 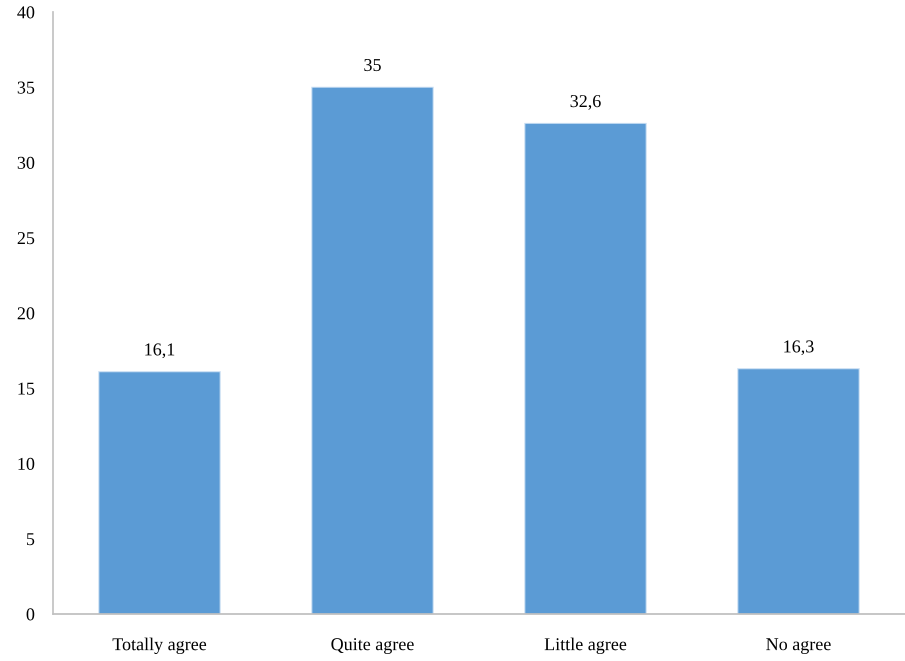 I want to click on data-label: 16,1, so click(x=159, y=350).